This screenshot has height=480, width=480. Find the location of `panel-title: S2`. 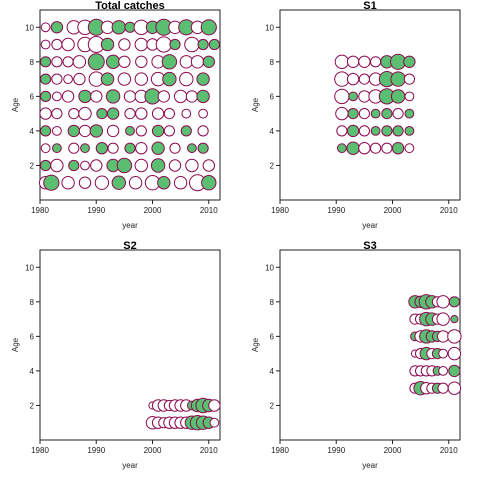

panel-title: S2 is located at coordinates (129, 246).